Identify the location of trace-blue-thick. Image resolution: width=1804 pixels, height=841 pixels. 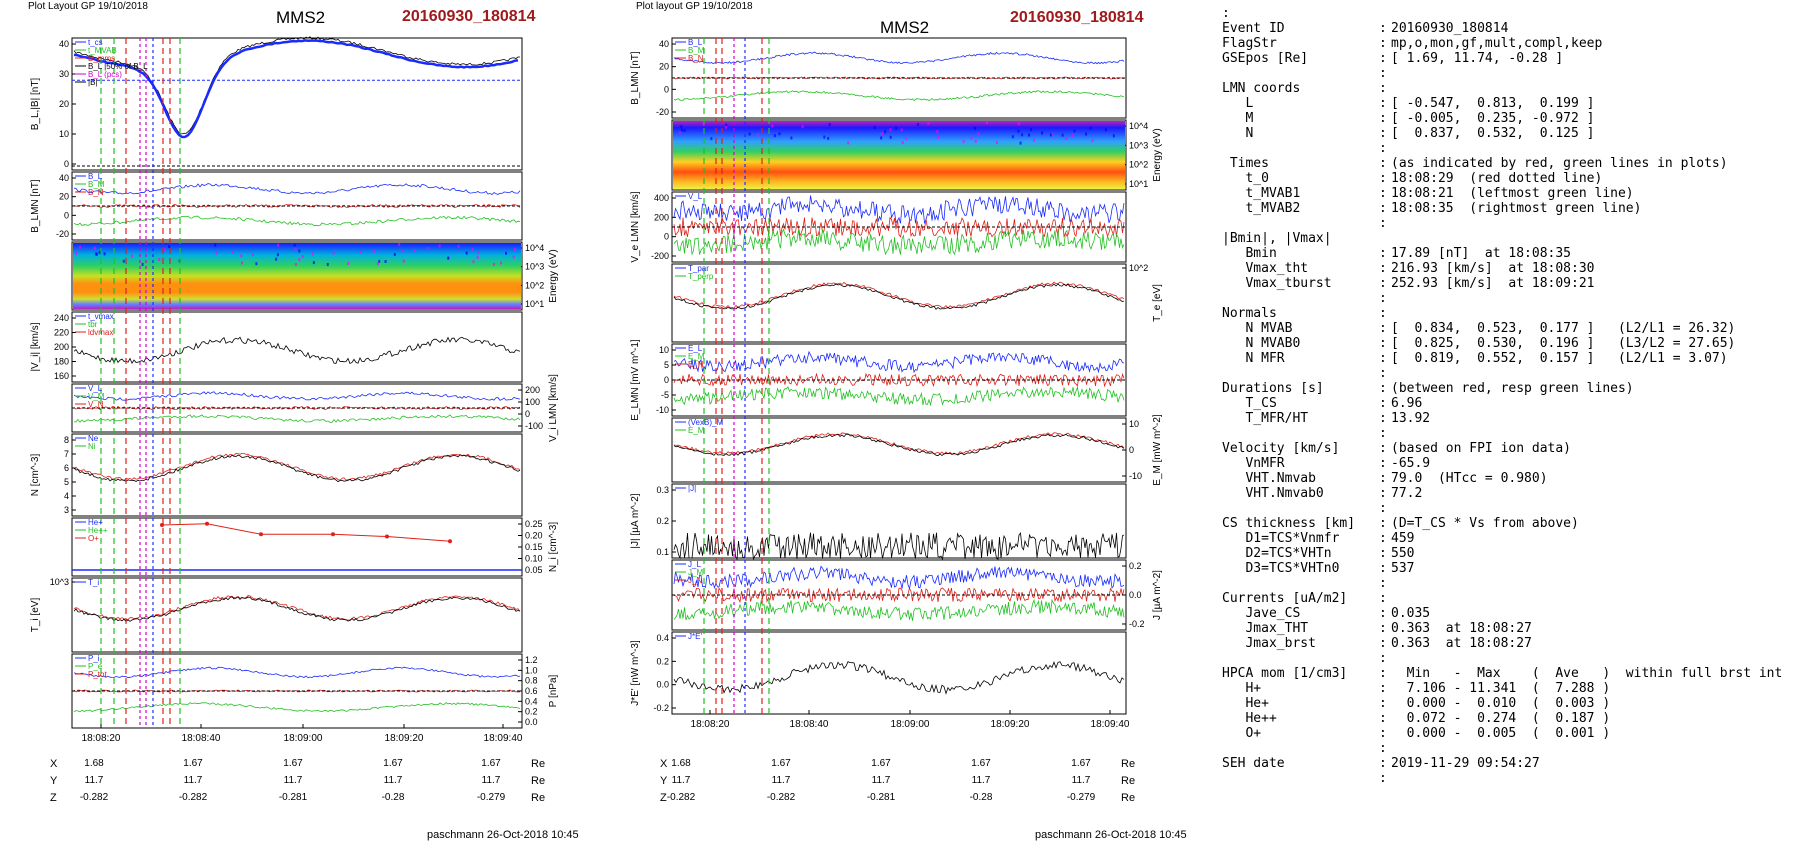
(296, 89).